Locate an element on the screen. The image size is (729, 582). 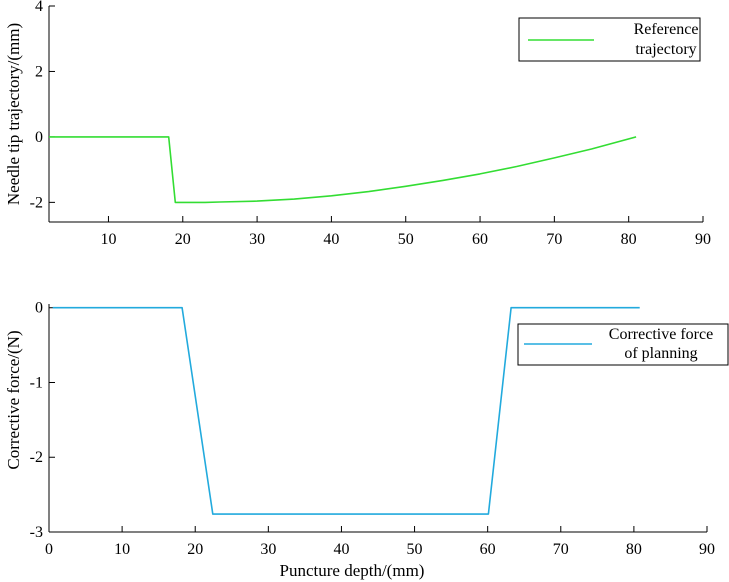
y-tick-label: 4 is located at coordinates (39, 7).